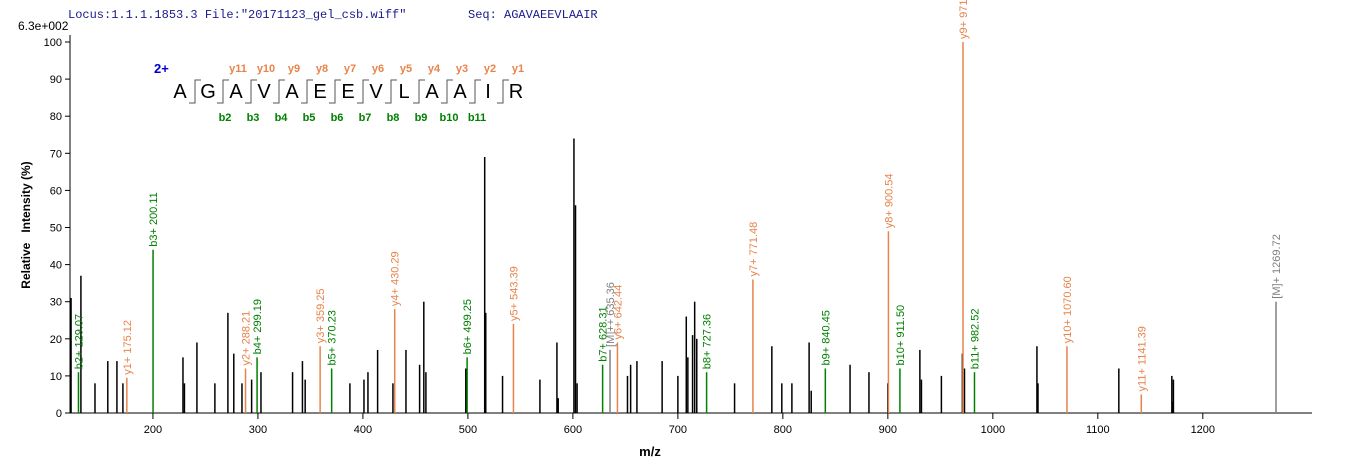  What do you see at coordinates (56, 229) in the screenshot?
I see `y-tick-label: 50` at bounding box center [56, 229].